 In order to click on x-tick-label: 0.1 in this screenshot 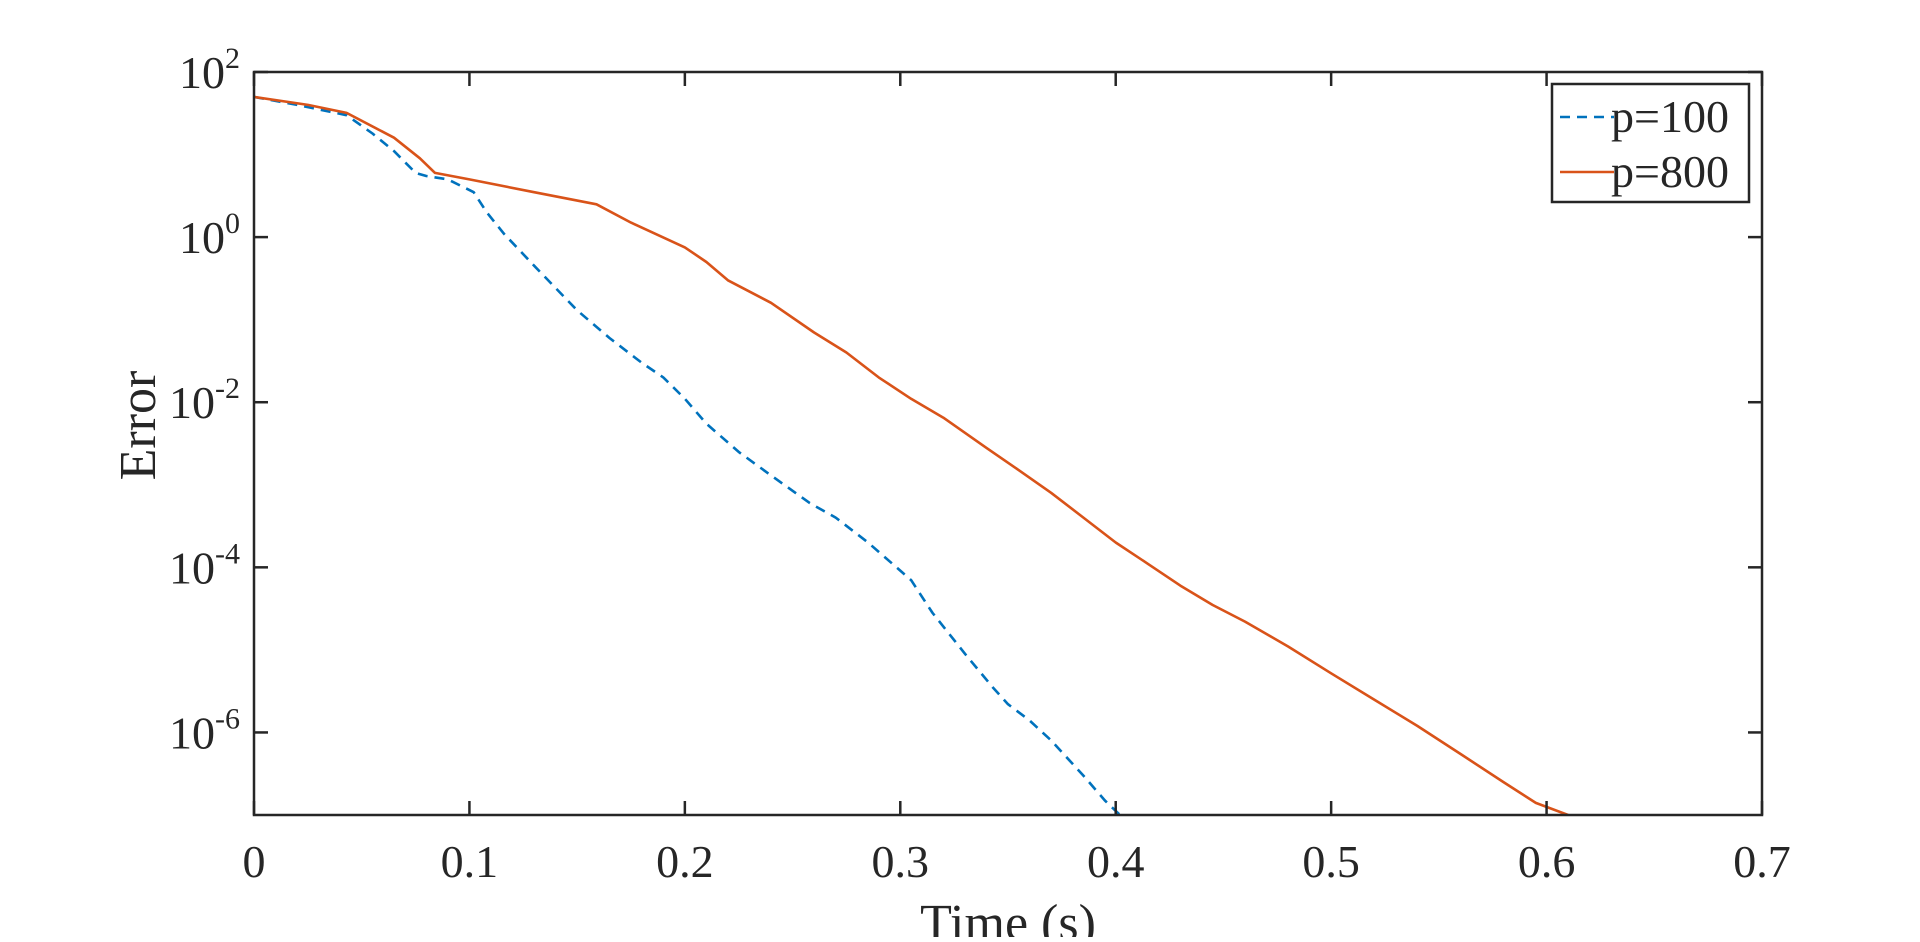, I will do `click(470, 861)`.